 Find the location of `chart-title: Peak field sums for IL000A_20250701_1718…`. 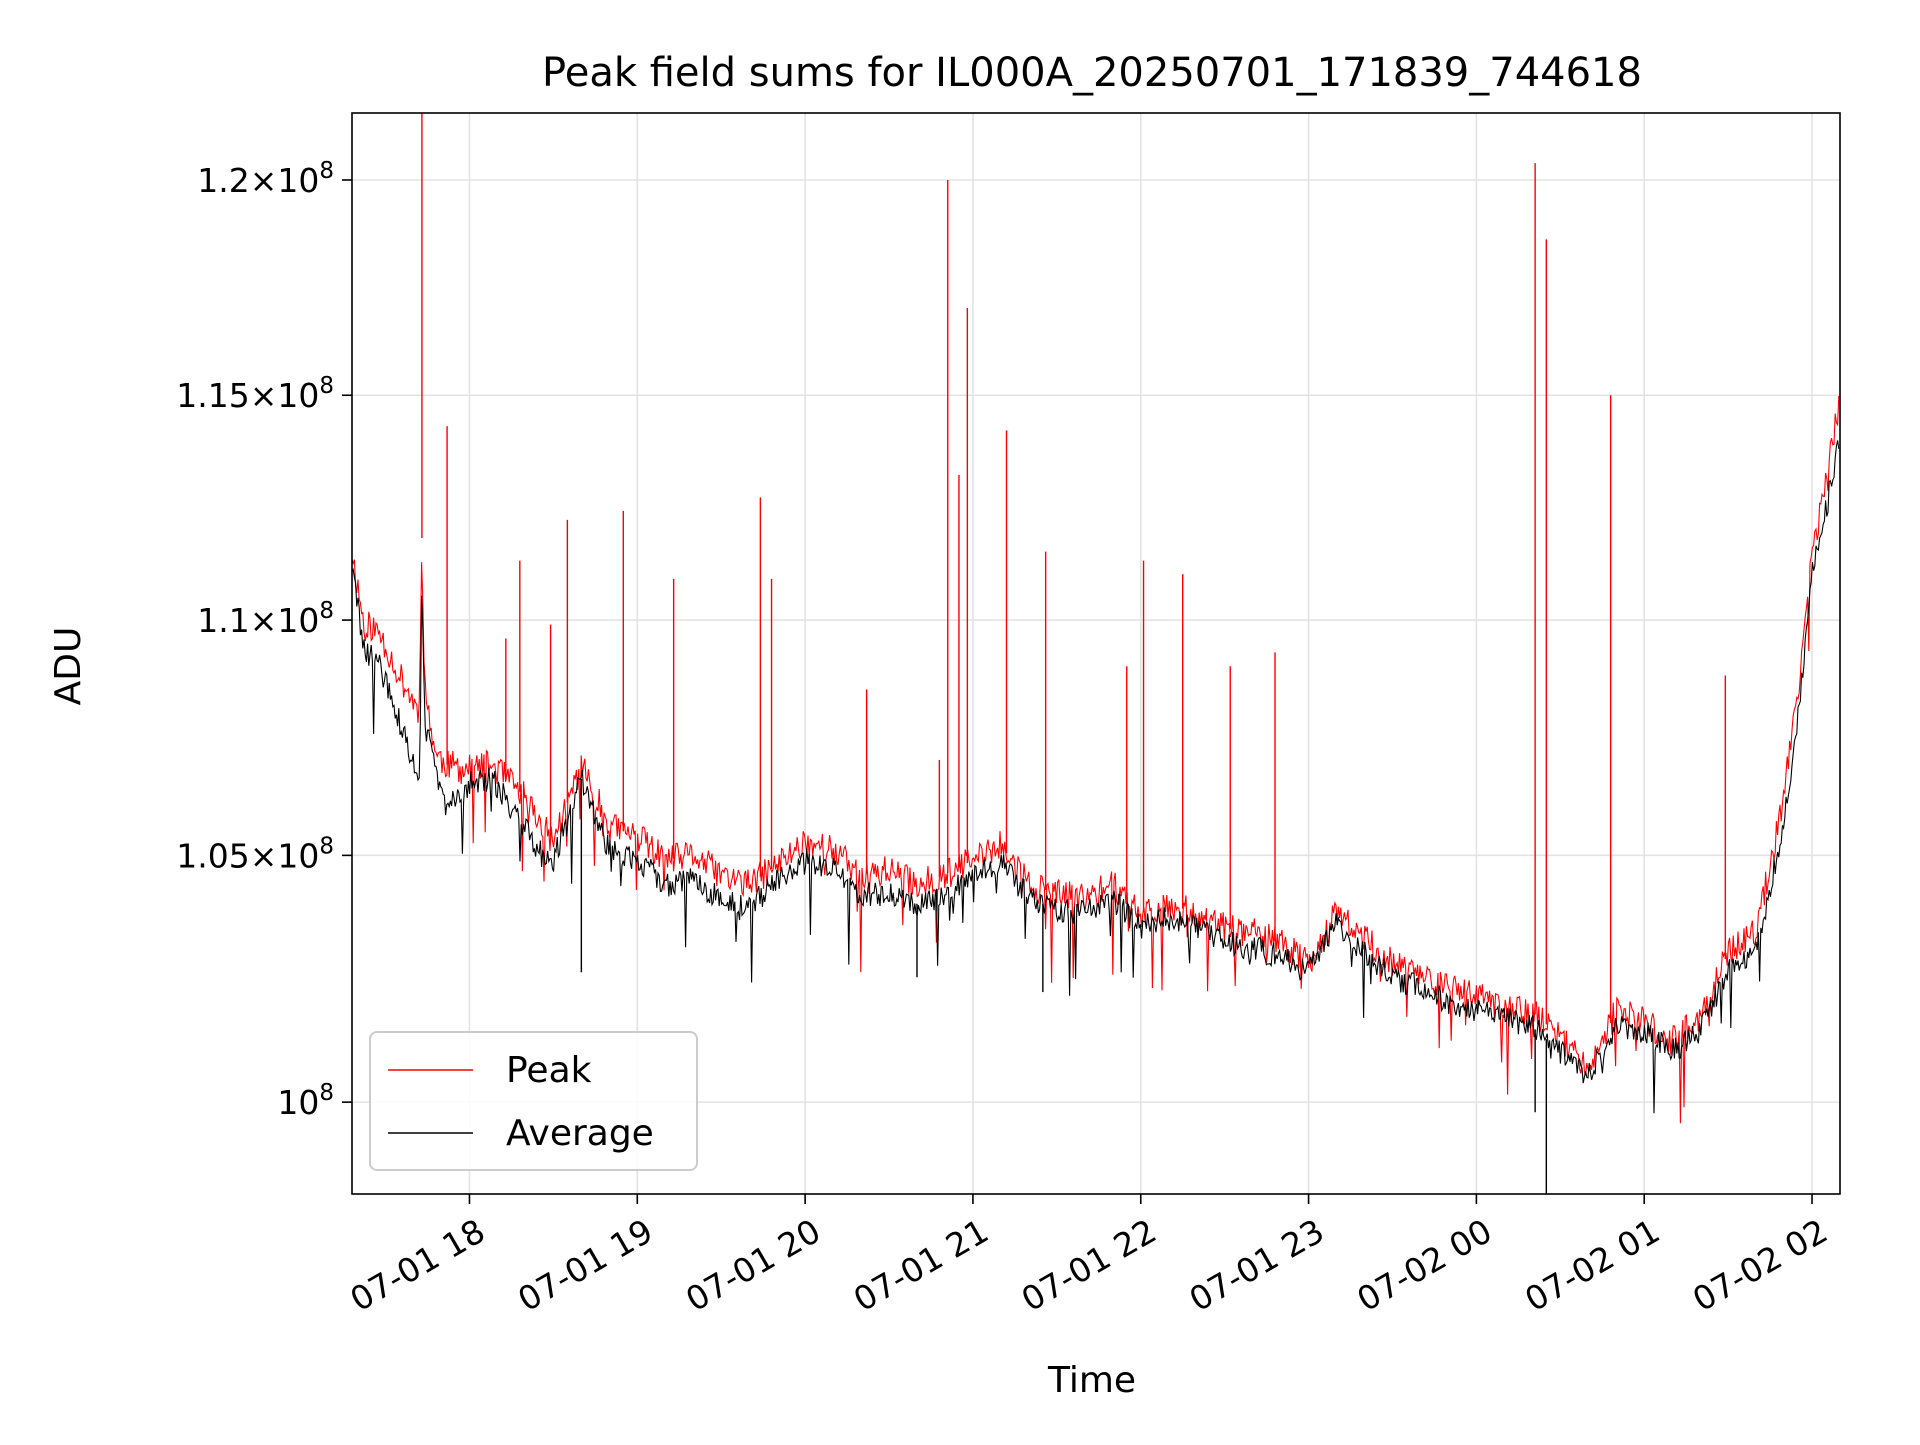

chart-title: Peak field sums for IL000A_20250701_1718… is located at coordinates (1092, 73).